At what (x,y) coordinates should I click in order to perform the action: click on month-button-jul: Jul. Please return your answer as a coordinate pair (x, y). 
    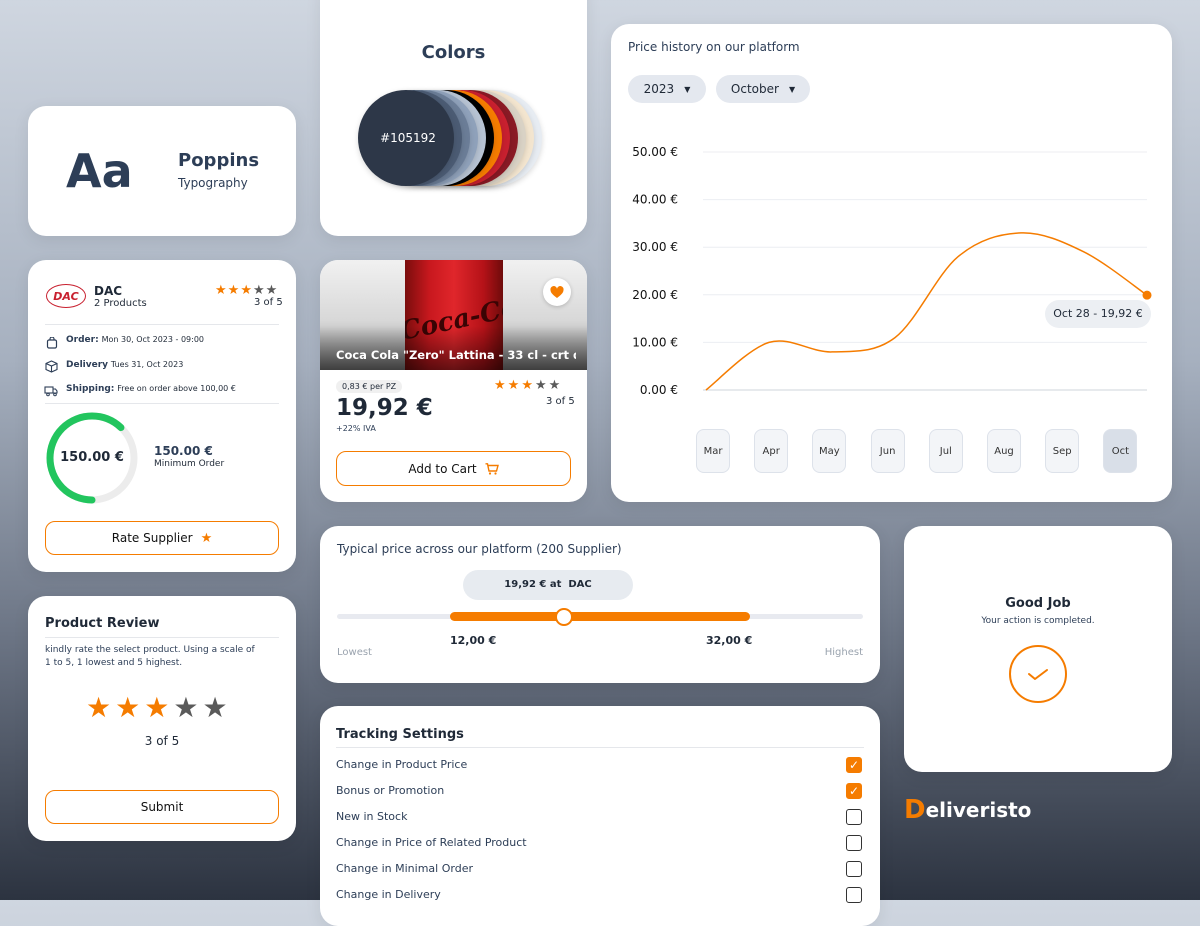
    Looking at the image, I should click on (945, 451).